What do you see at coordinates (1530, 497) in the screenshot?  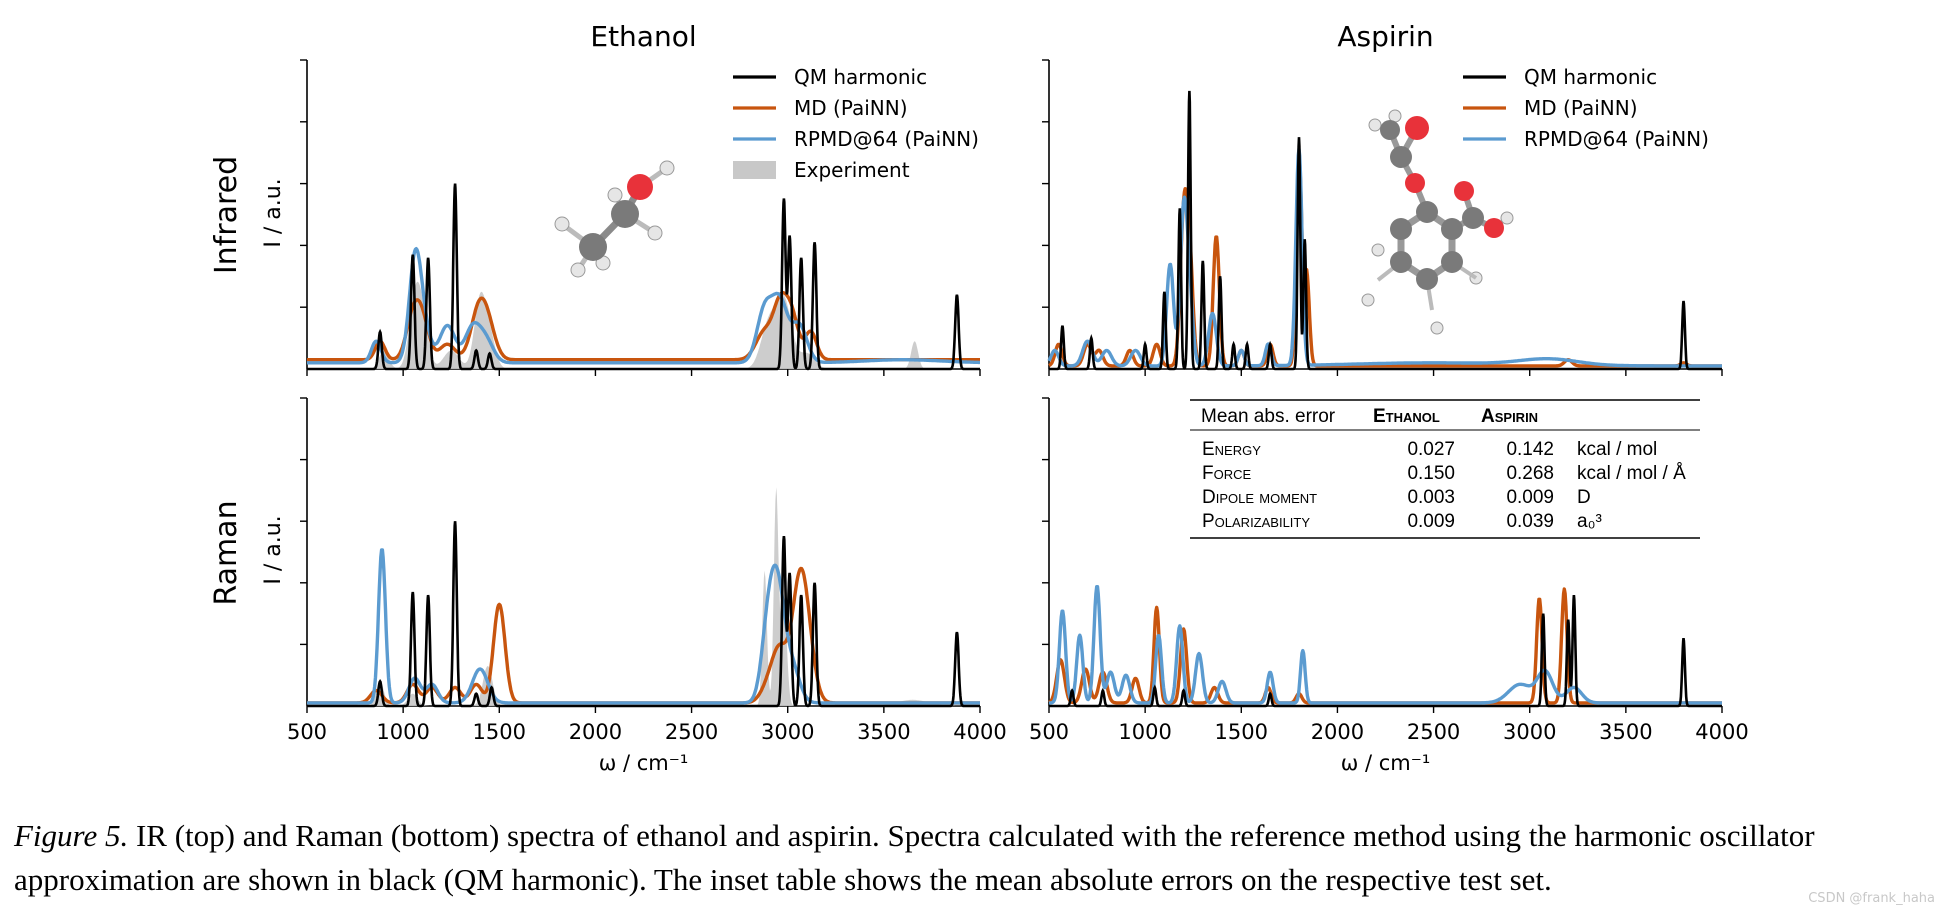 I see `table-cell-aspirin: 0.009` at bounding box center [1530, 497].